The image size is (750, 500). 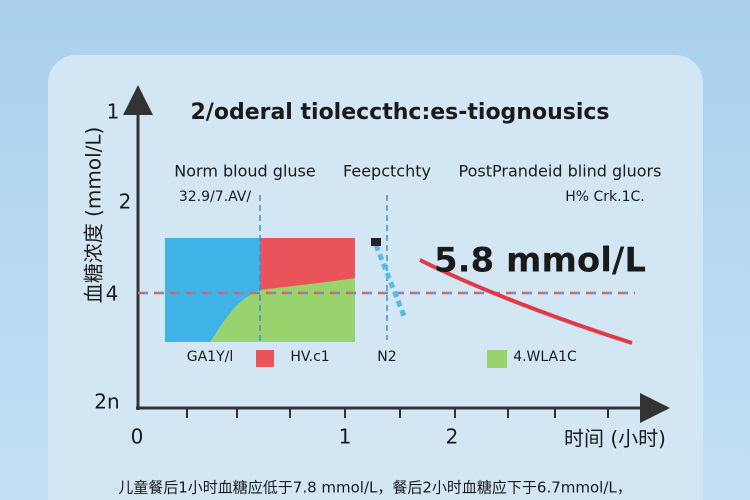 What do you see at coordinates (605, 197) in the screenshot?
I see `section-subtitle: H% Crk.1C.` at bounding box center [605, 197].